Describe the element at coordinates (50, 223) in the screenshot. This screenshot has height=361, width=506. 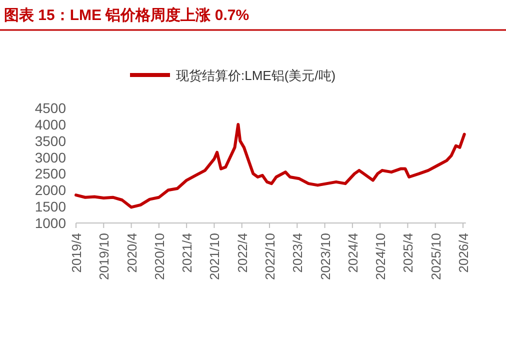
I see `y-tick-label: 1000` at that location.